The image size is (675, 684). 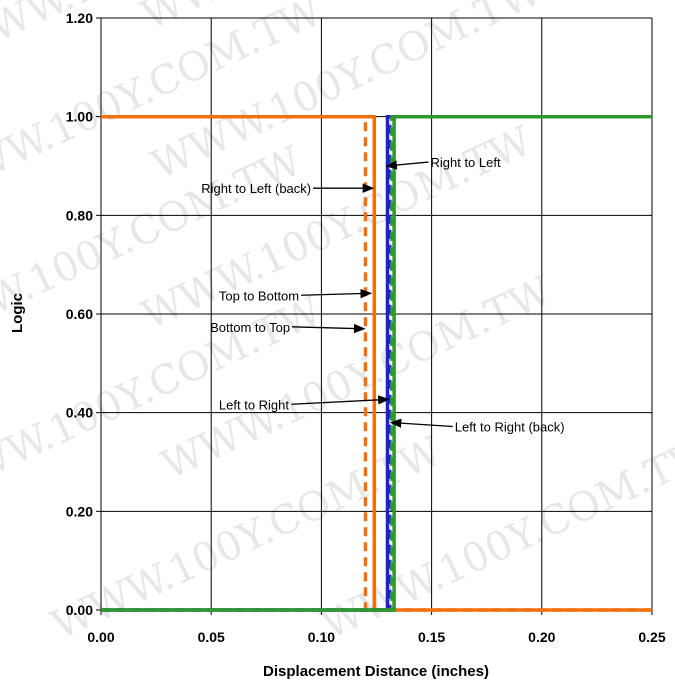 I want to click on x-tick-label: 0.20, so click(x=541, y=637).